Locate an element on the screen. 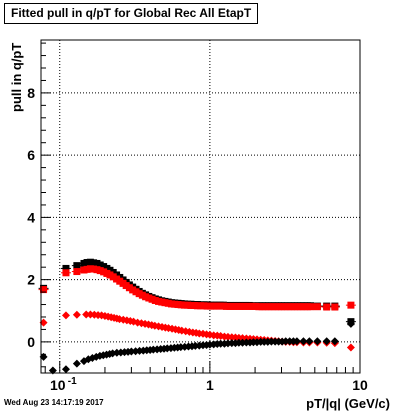  y-tick-label: 0 is located at coordinates (31, 342).